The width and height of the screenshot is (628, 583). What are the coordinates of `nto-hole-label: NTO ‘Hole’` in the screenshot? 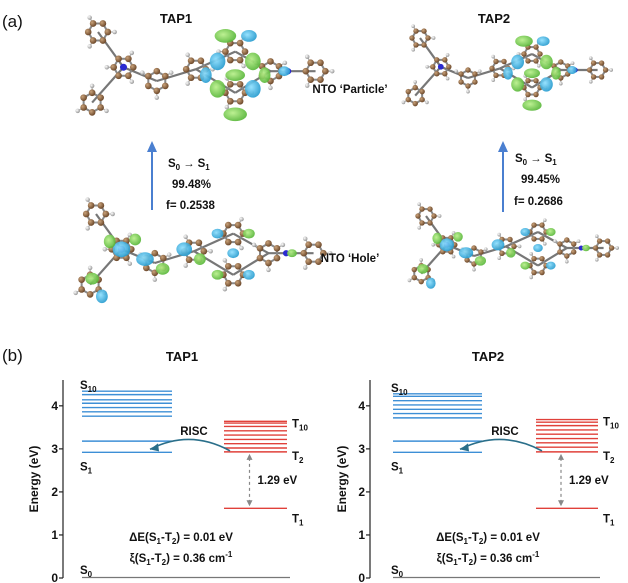 It's located at (350, 259).